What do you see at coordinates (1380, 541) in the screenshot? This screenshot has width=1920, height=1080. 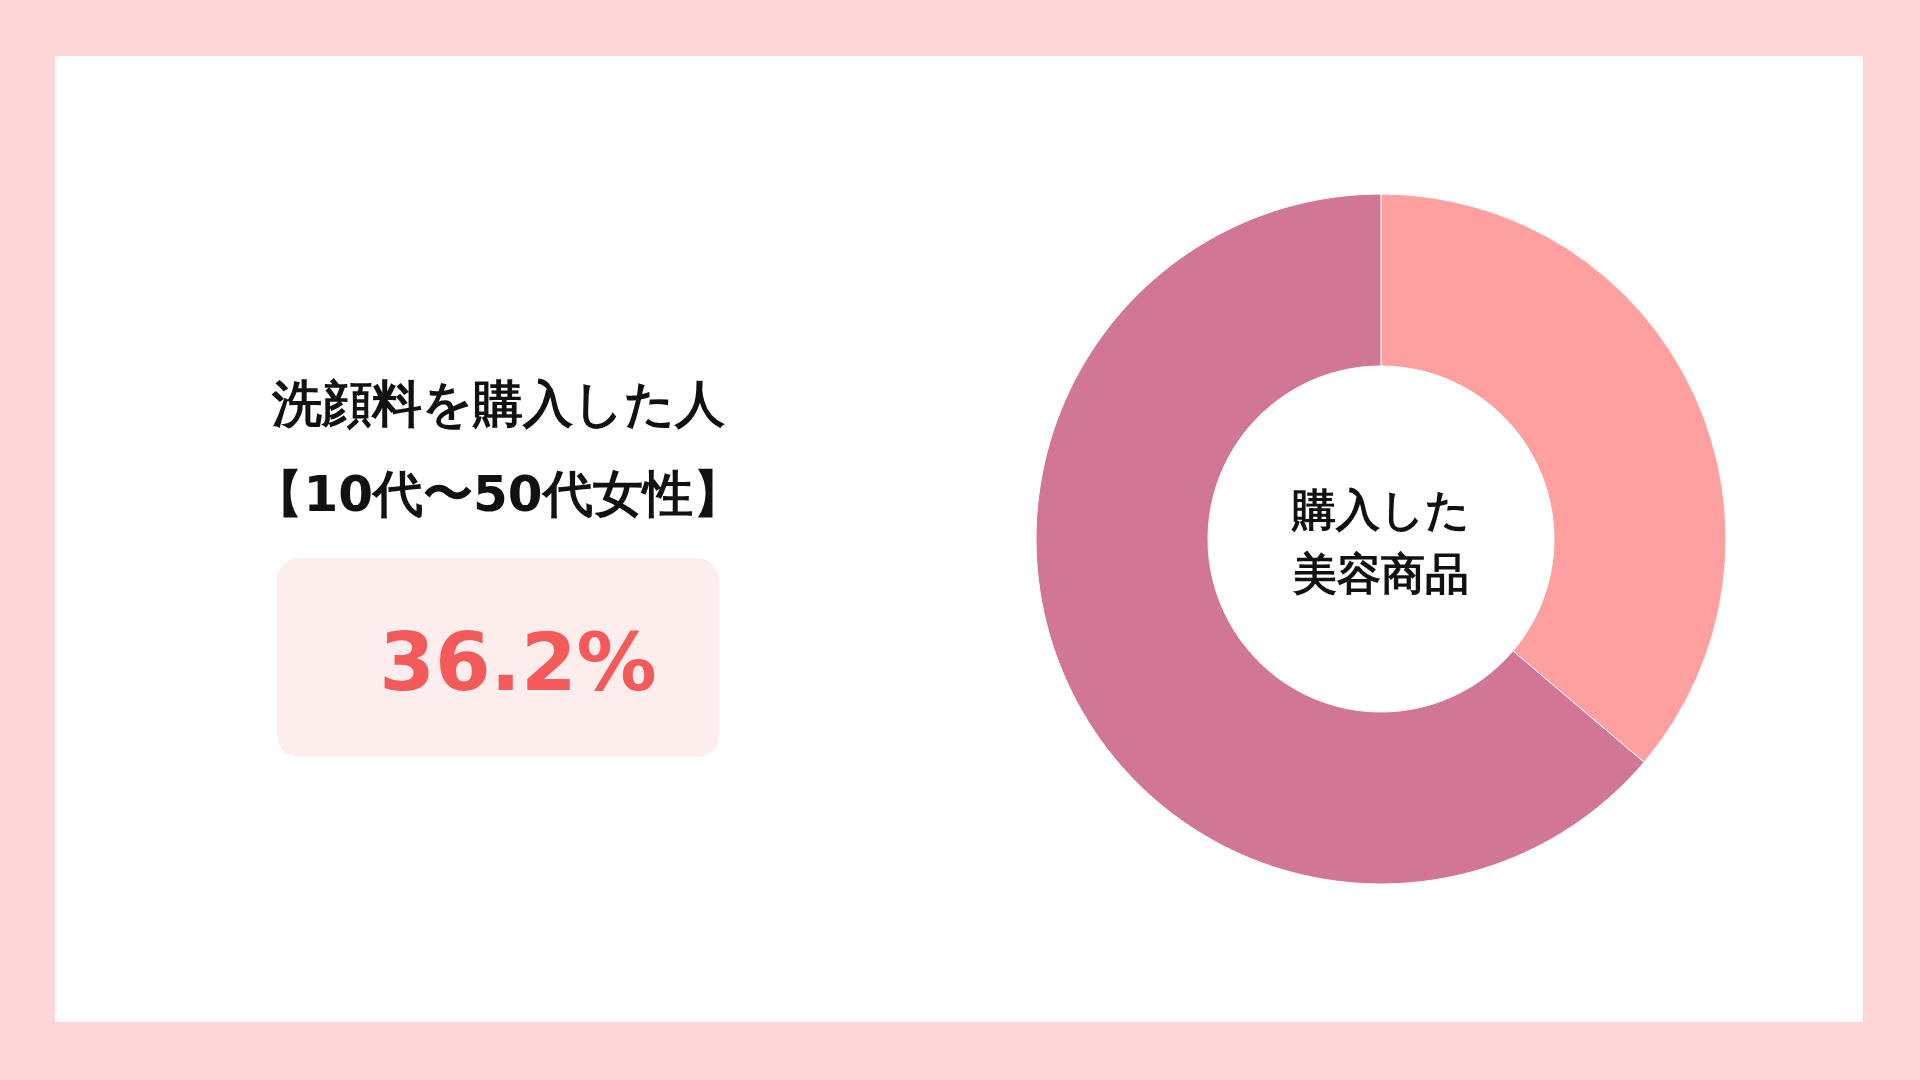 I see `text: 購入した美容商品` at bounding box center [1380, 541].